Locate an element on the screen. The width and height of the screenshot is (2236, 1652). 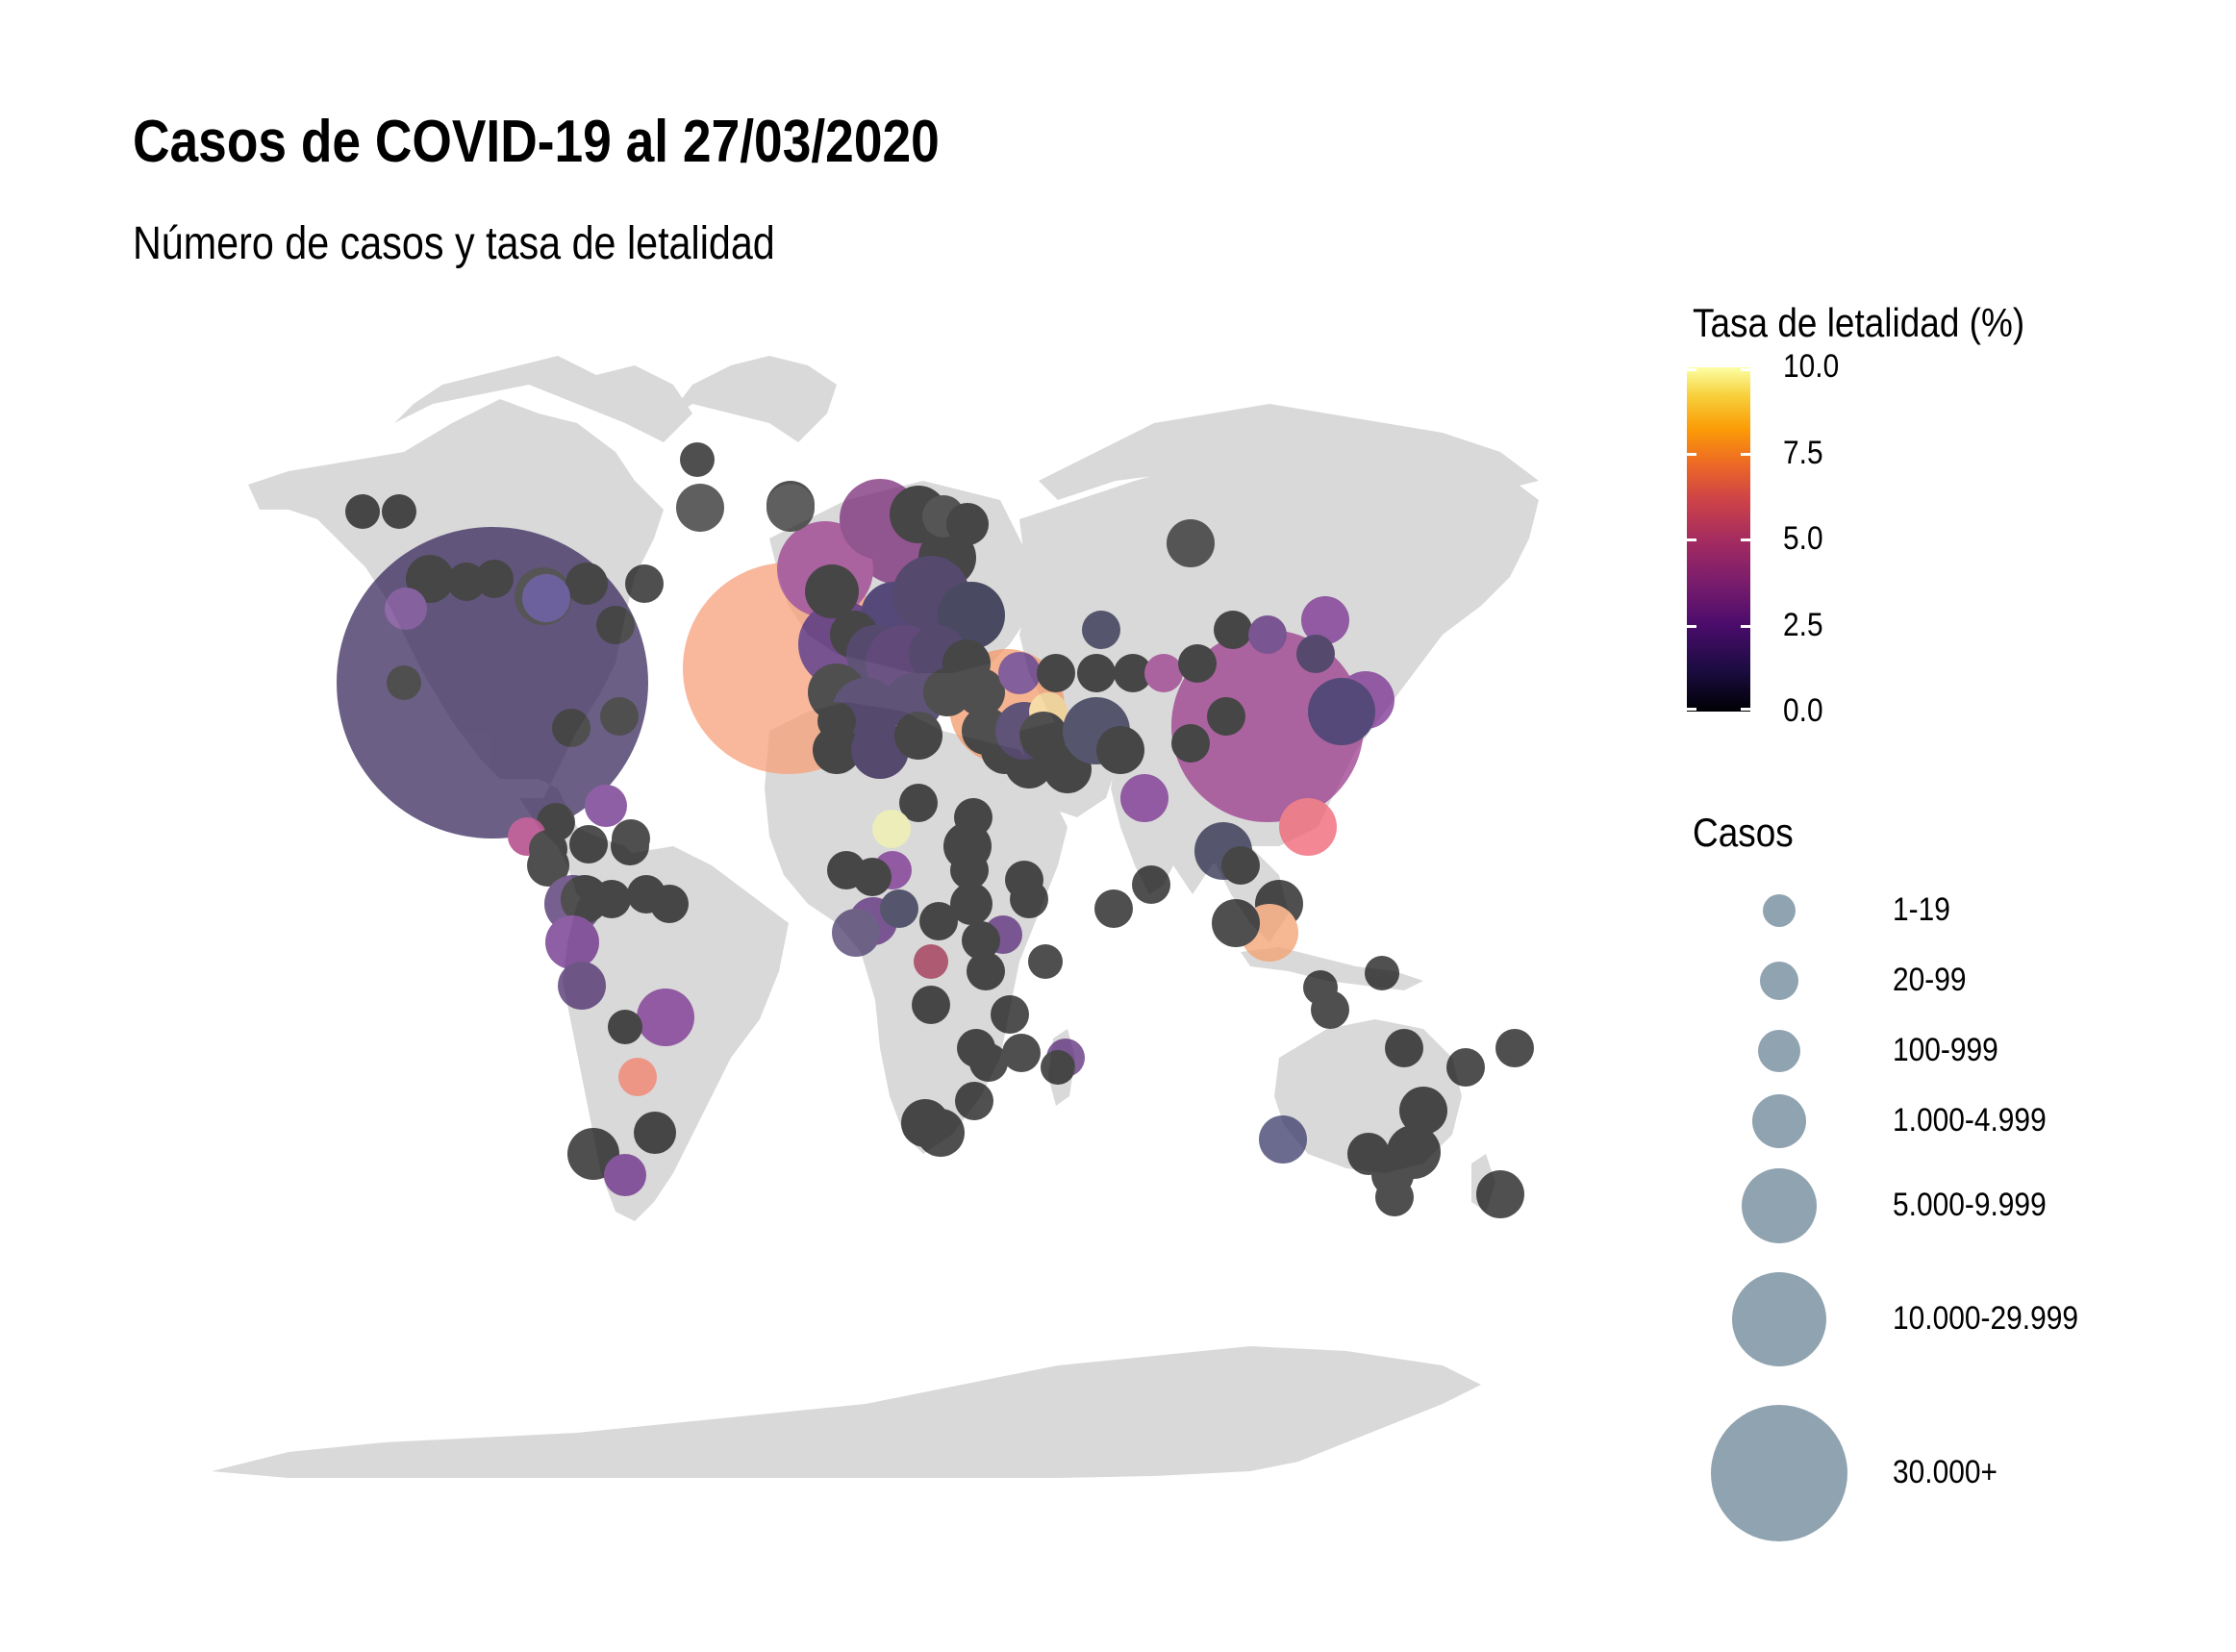
size-legend-label: 100-999 is located at coordinates (1945, 1050).